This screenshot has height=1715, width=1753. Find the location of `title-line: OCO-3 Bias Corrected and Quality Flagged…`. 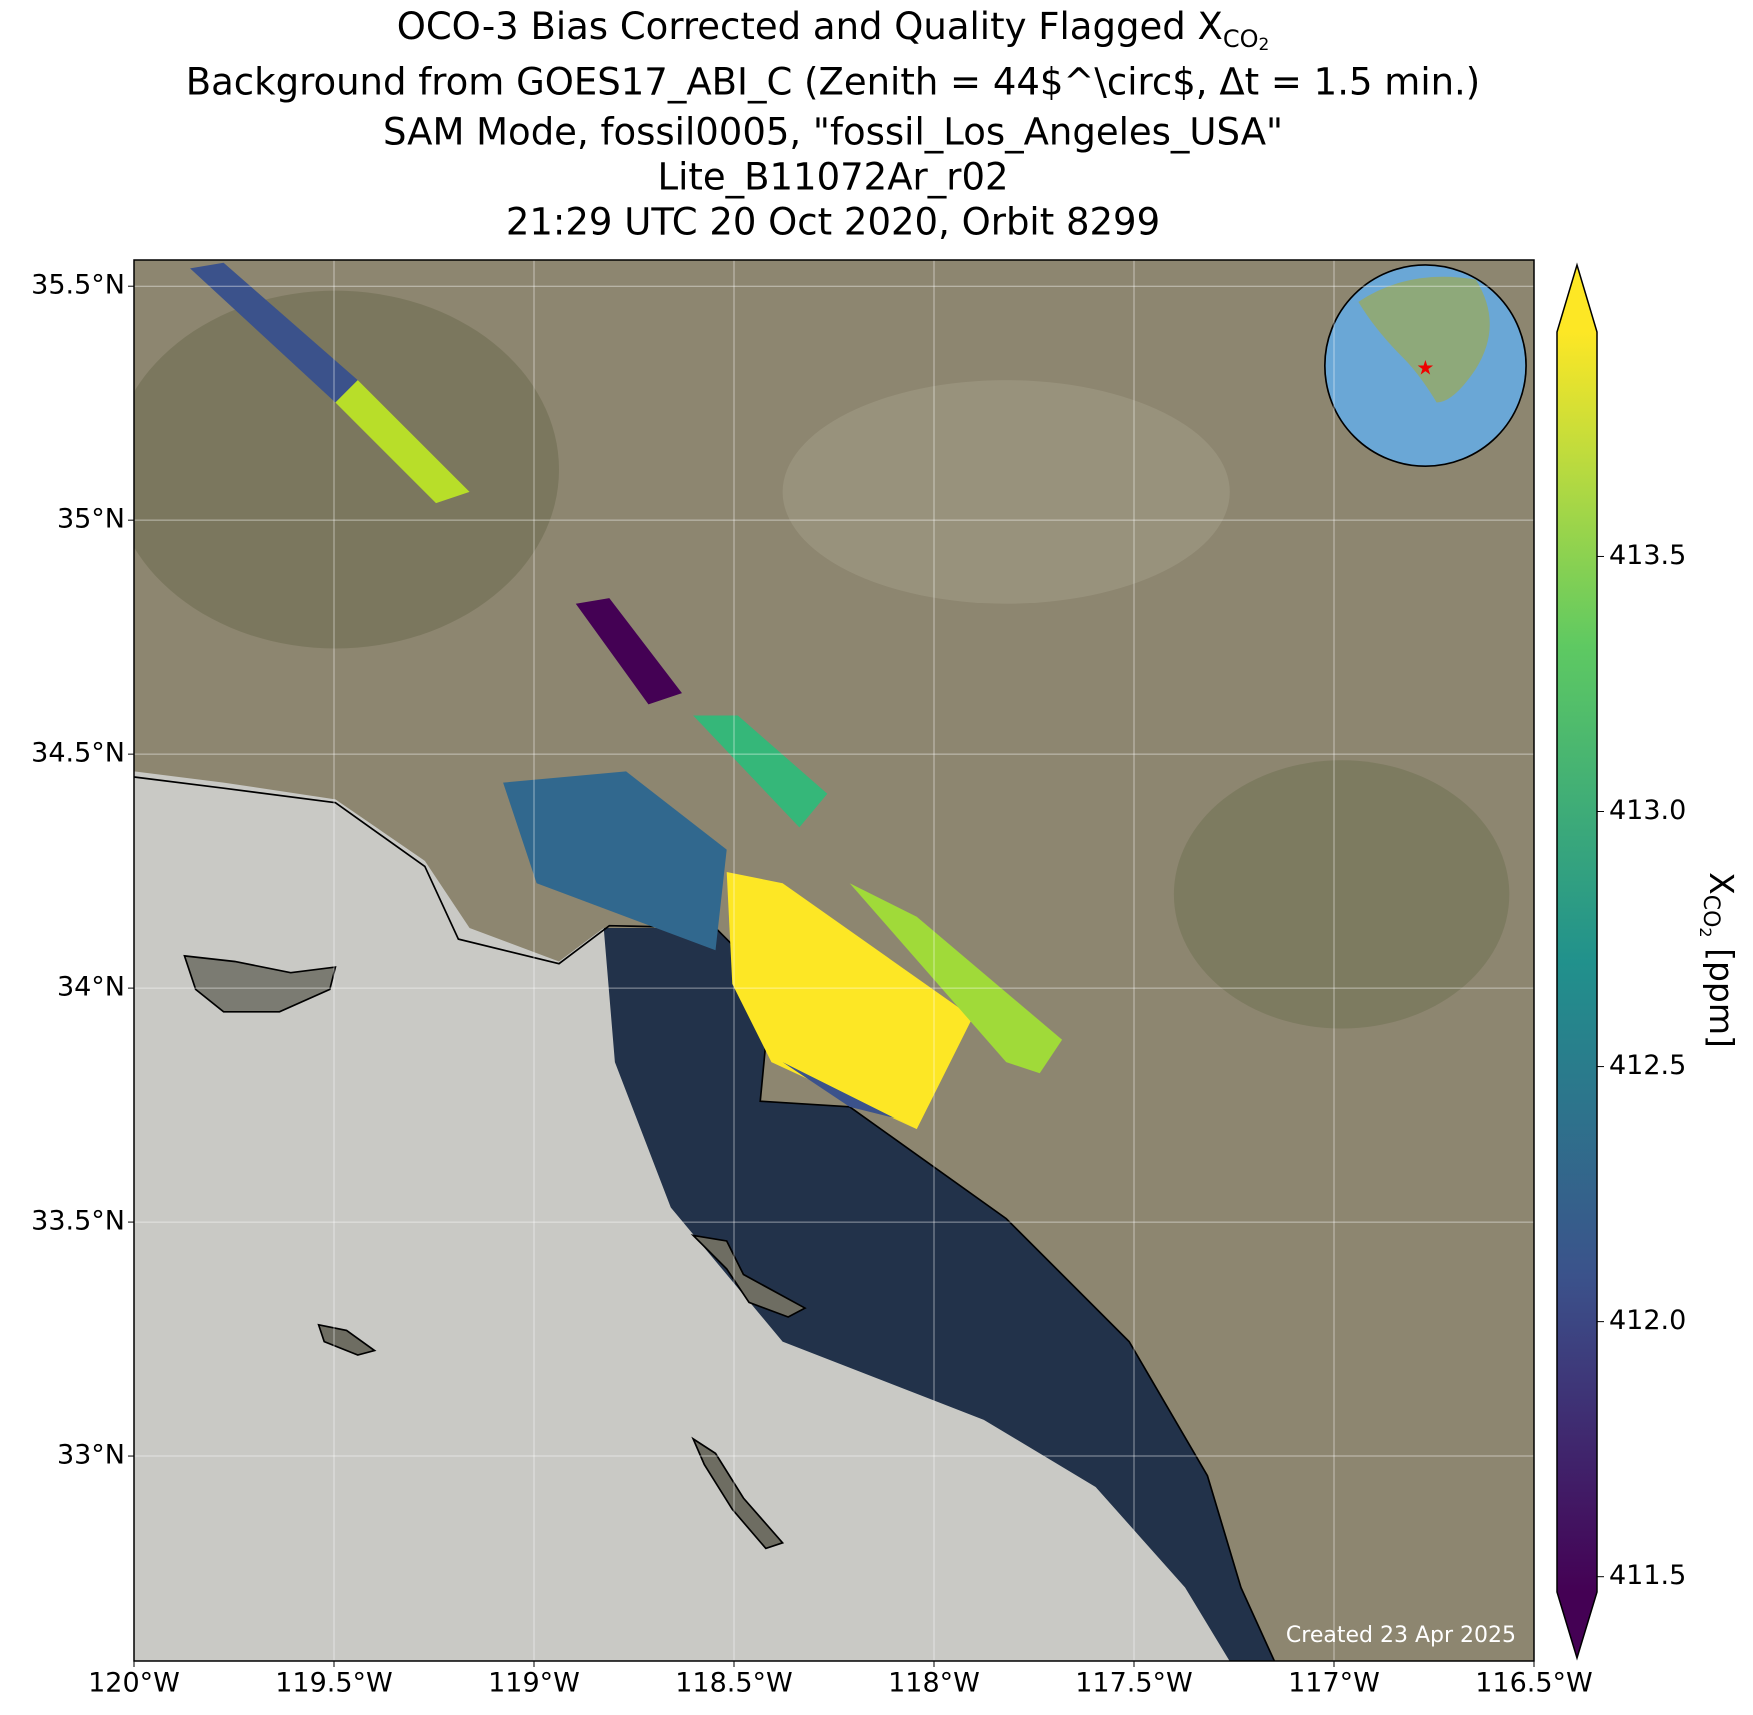

title-line: OCO-3 Bias Corrected and Quality Flagged… is located at coordinates (833, 30).